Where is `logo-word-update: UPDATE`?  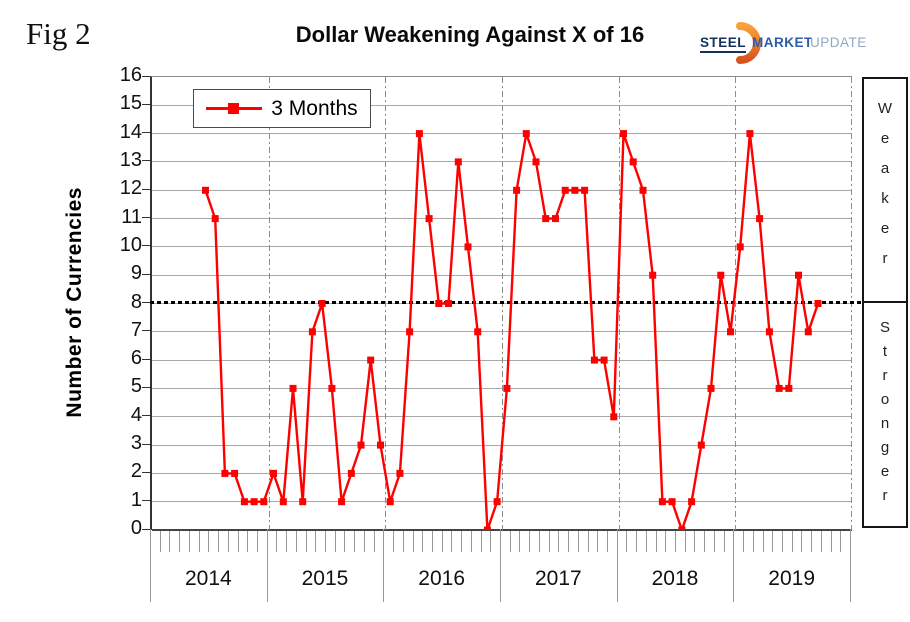
logo-word-update: UPDATE is located at coordinates (838, 42).